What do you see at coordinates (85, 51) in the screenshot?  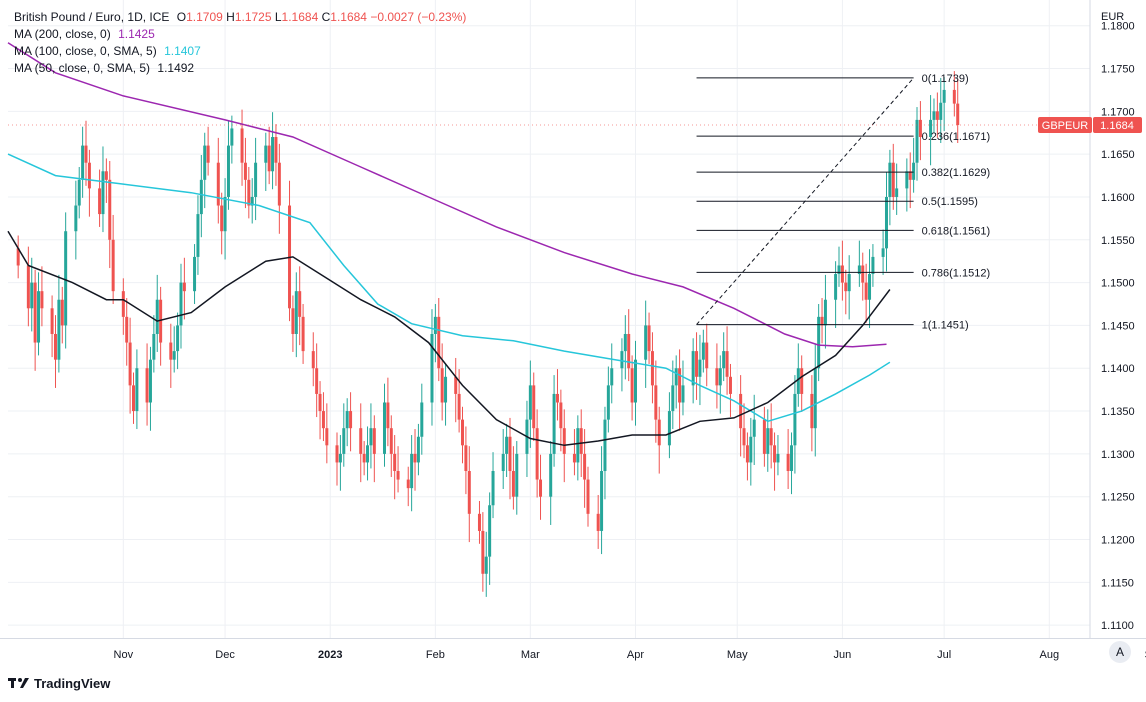 I see `ma100-label: MA (100, close, 0, SMA, 5)` at bounding box center [85, 51].